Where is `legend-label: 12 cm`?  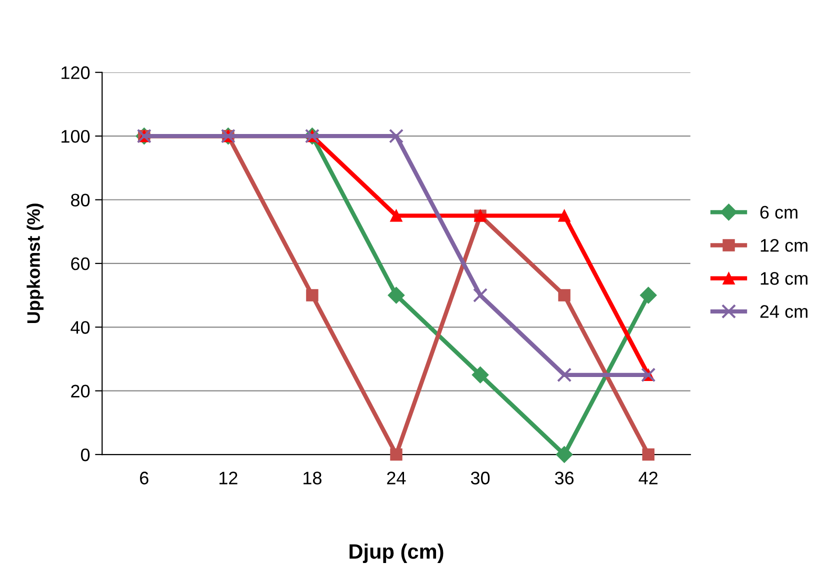
legend-label: 12 cm is located at coordinates (784, 245).